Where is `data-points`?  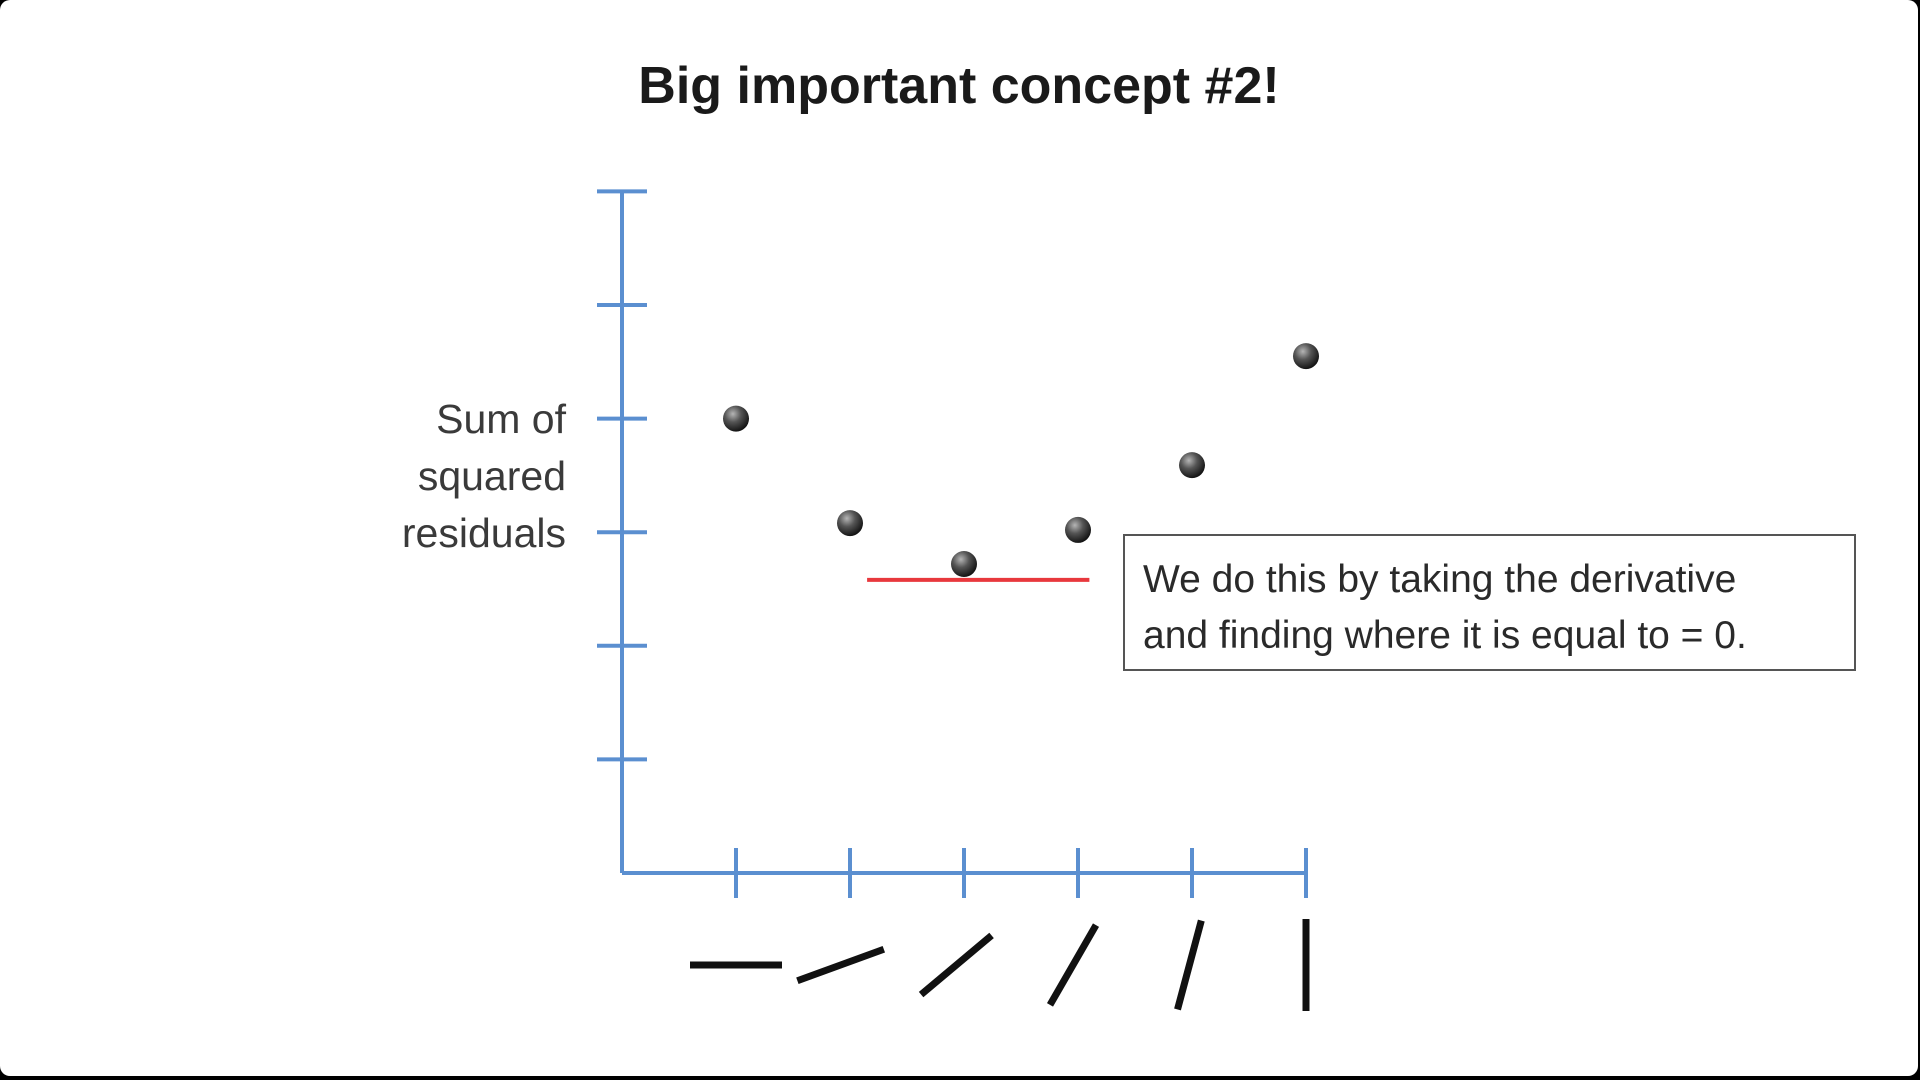
data-points is located at coordinates (1021, 460).